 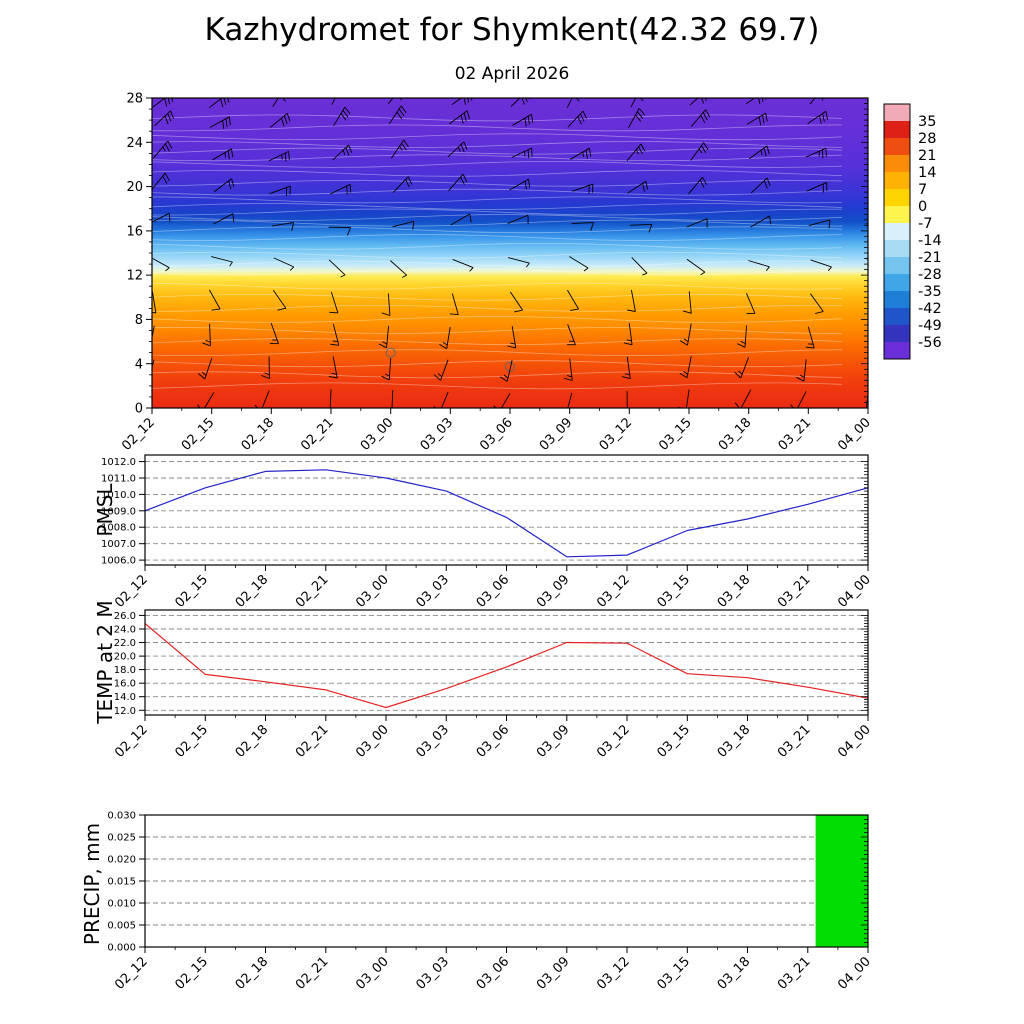 What do you see at coordinates (930, 292) in the screenshot?
I see `svg-text: -35` at bounding box center [930, 292].